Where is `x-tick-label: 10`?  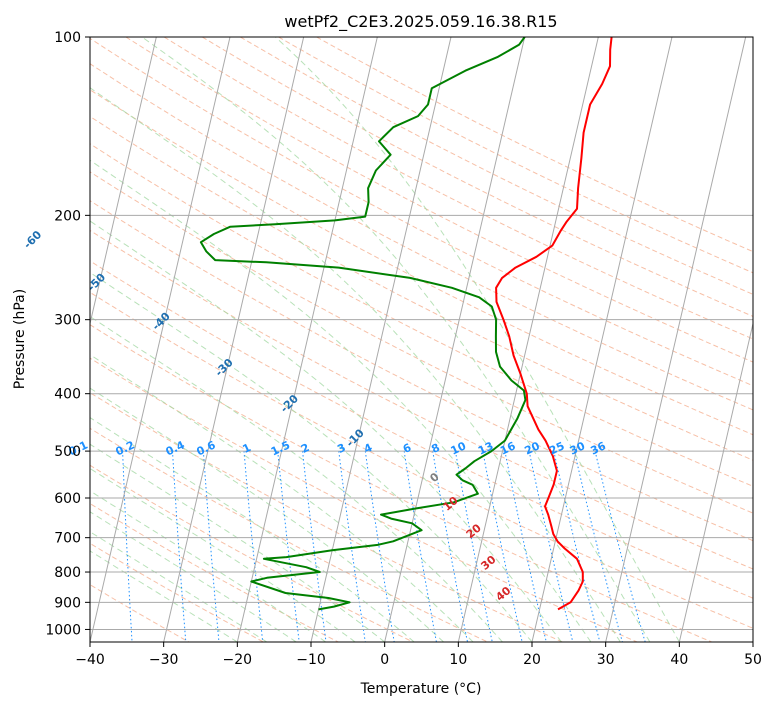
x-tick-label: 10 is located at coordinates (458, 660).